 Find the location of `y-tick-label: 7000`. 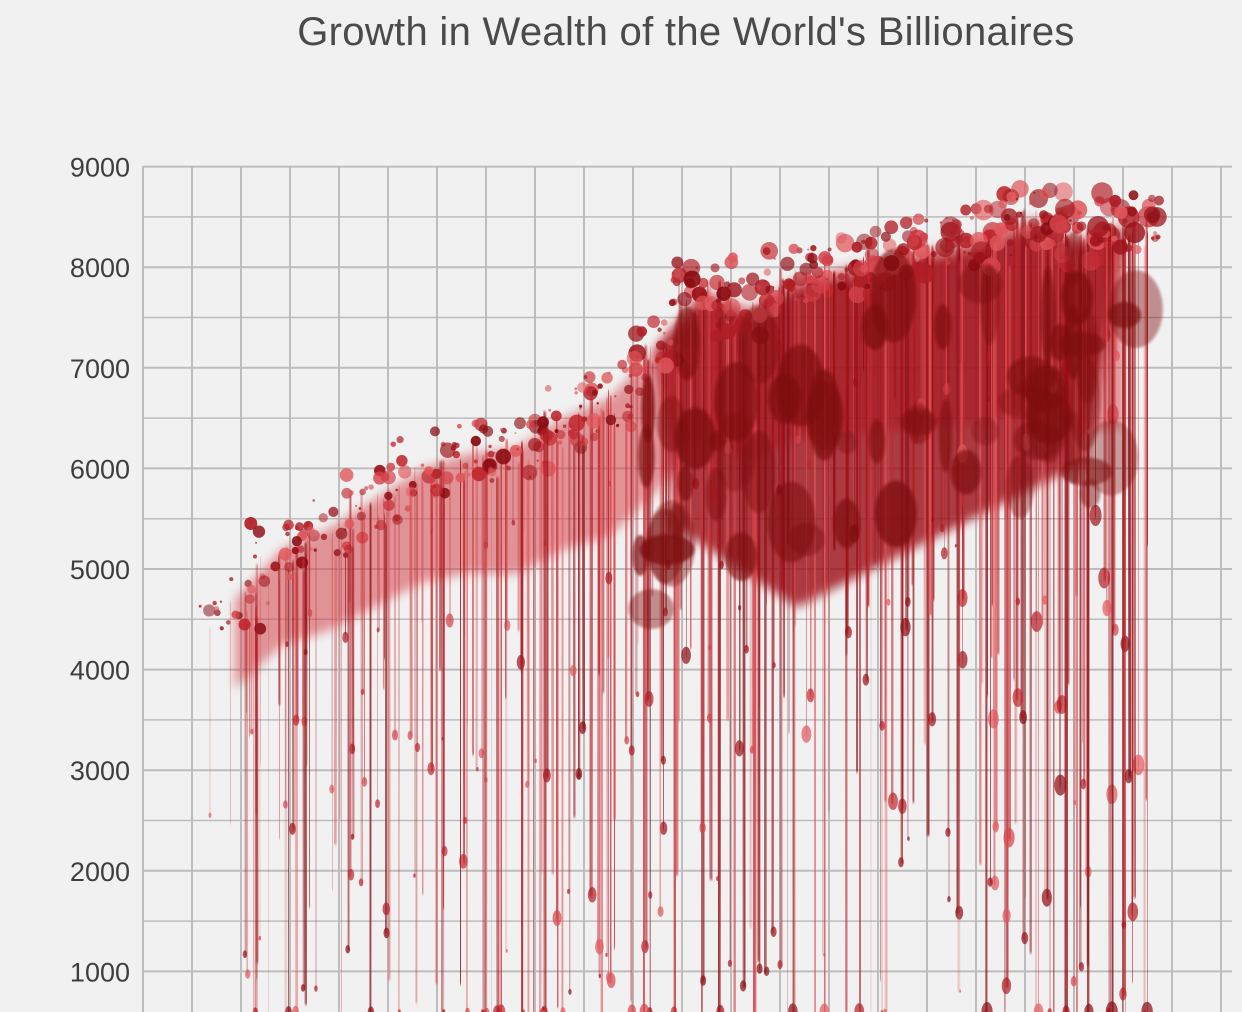

y-tick-label: 7000 is located at coordinates (100, 369).